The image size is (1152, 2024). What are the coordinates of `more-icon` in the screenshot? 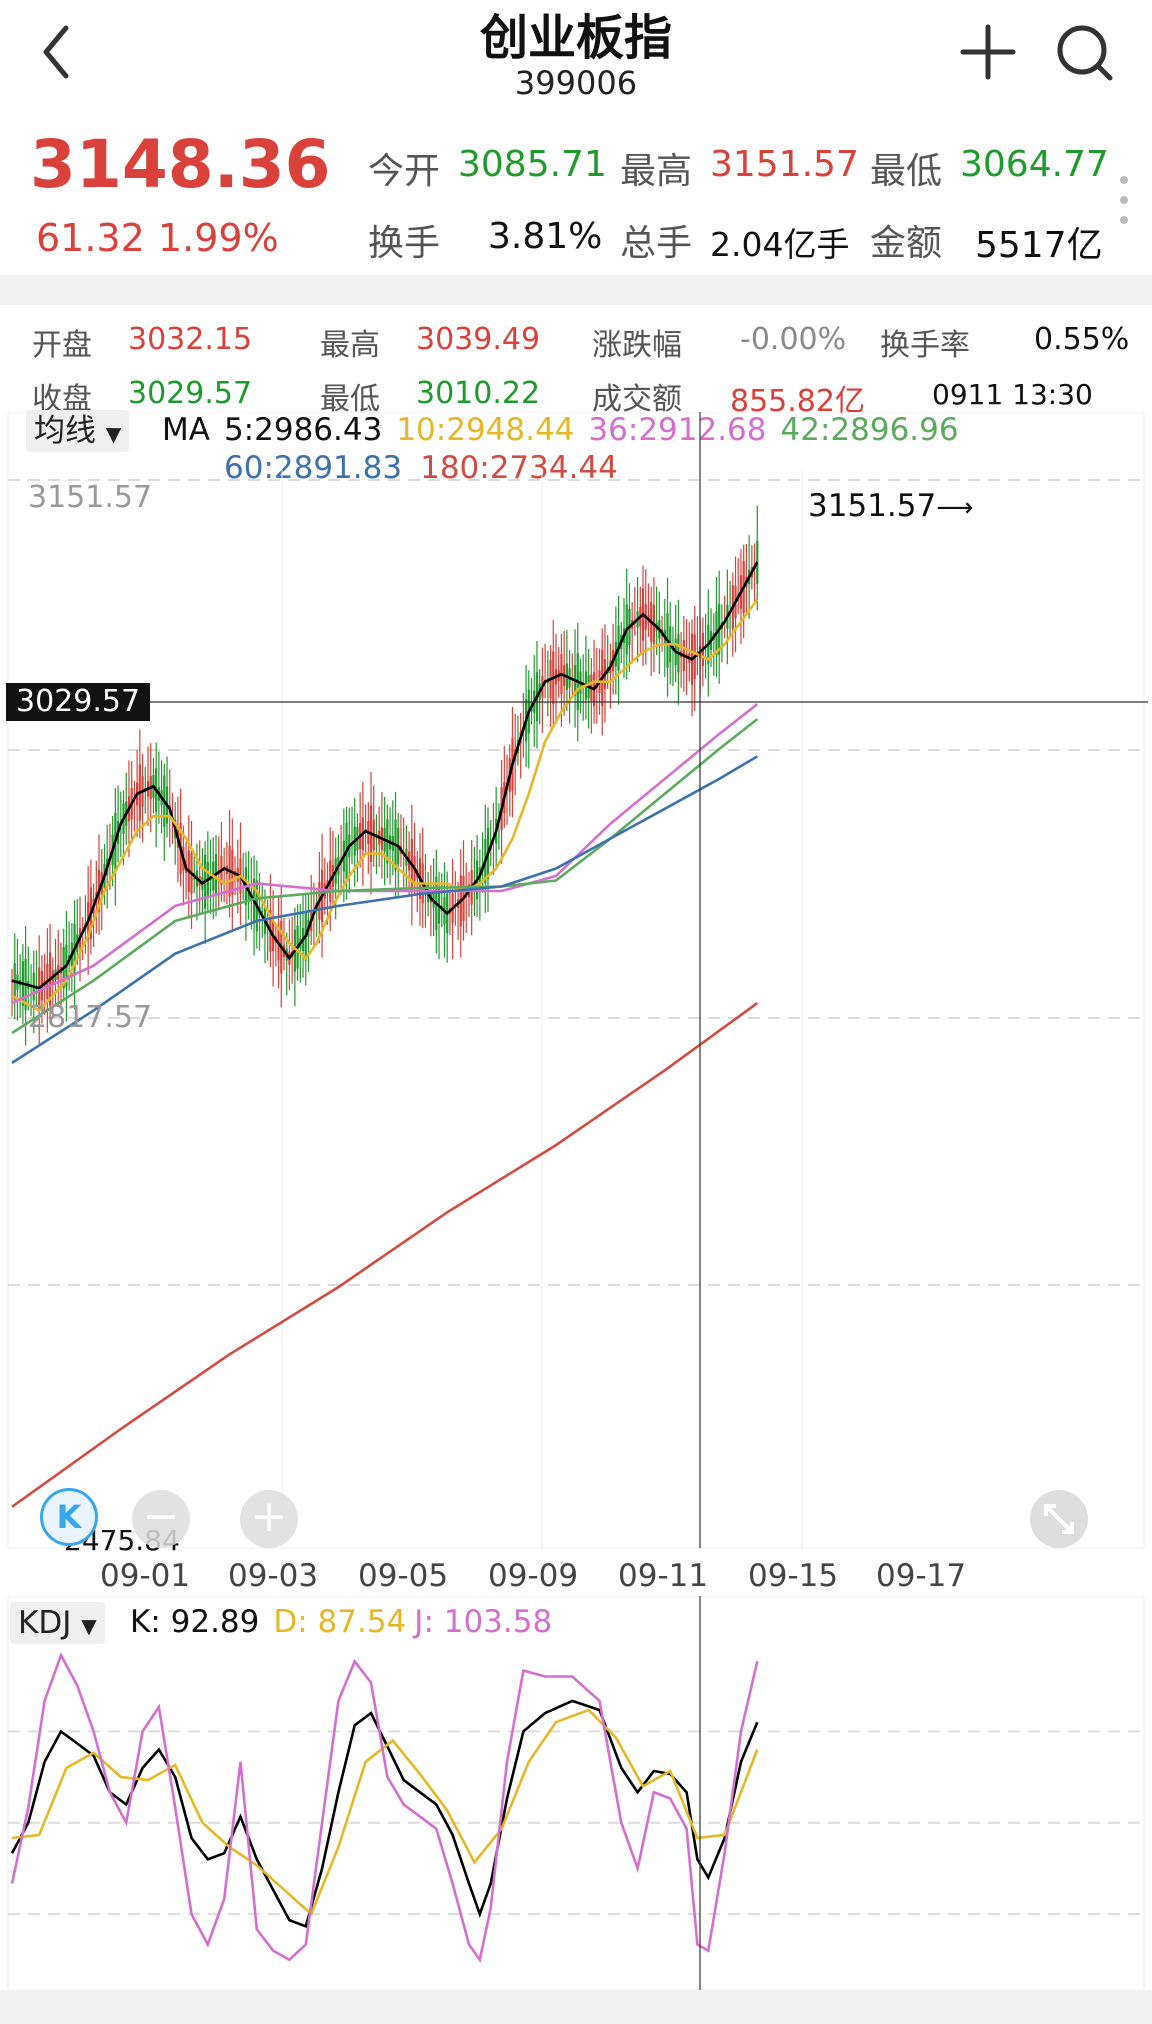 It's located at (1124, 200).